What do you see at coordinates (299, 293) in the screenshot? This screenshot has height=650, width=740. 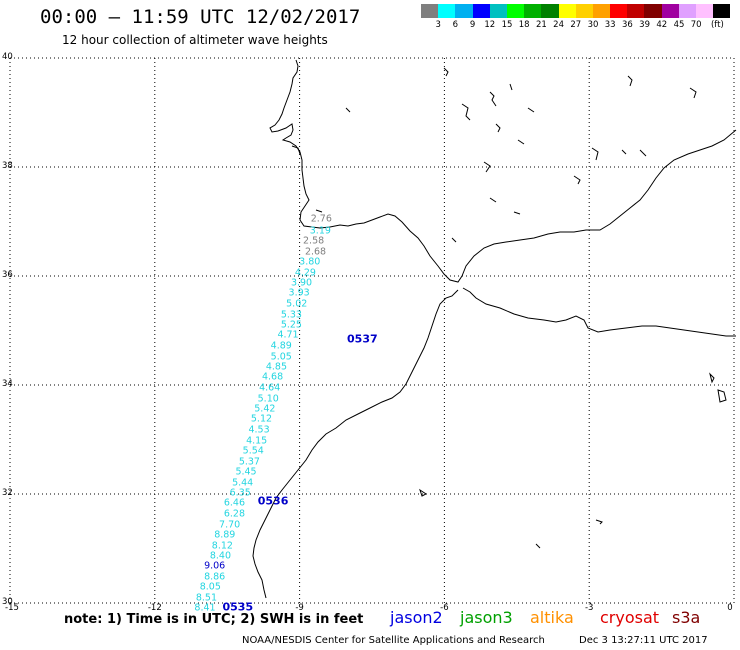 I see `wave-height-value: 3.93` at bounding box center [299, 293].